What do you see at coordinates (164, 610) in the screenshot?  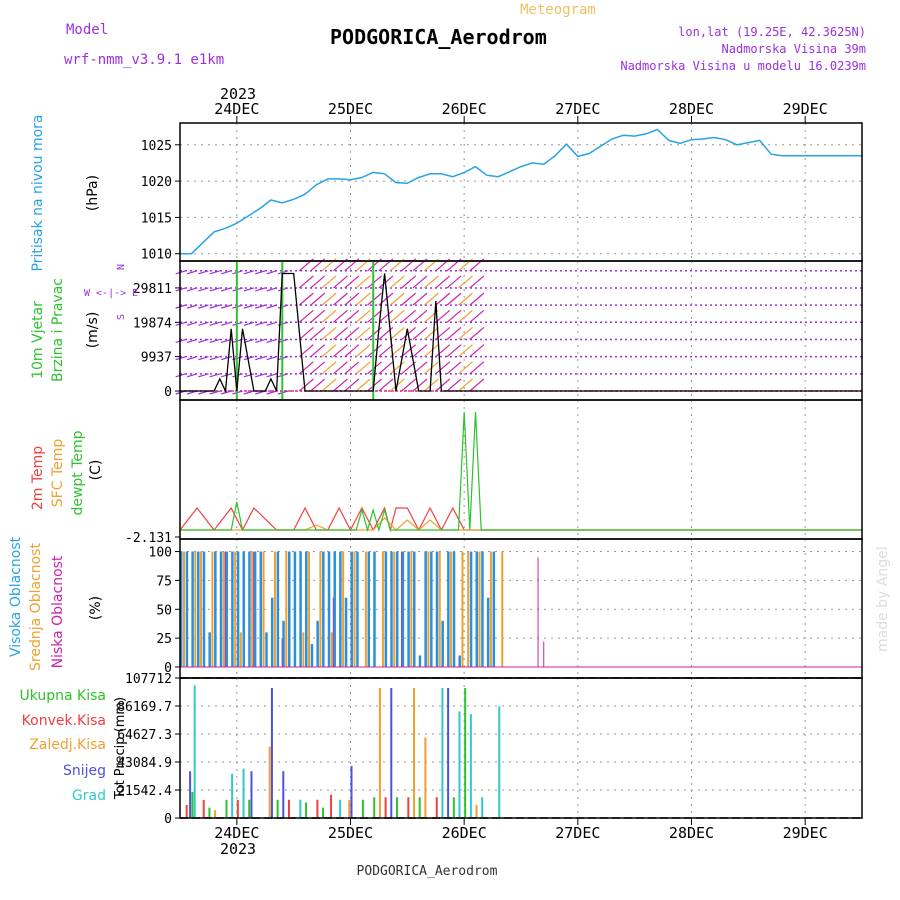 I see `y-tick-label: 50` at bounding box center [164, 610].